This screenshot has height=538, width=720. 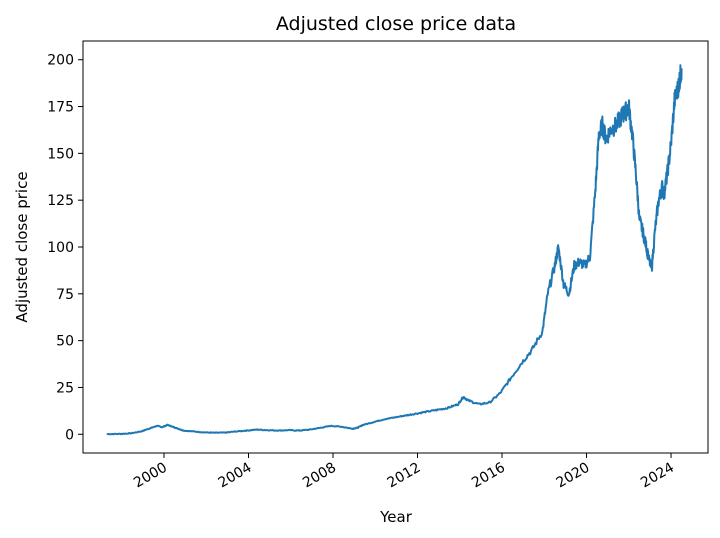 I want to click on x-tick-label: 2020, so click(x=573, y=476).